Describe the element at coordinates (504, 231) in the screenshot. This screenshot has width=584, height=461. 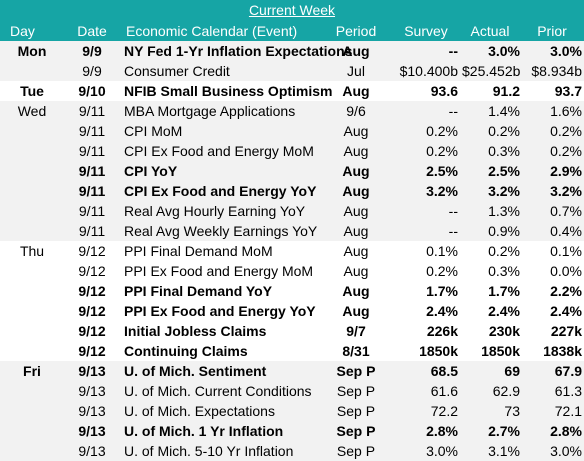
I see `cell-actual: 0.9%` at that location.